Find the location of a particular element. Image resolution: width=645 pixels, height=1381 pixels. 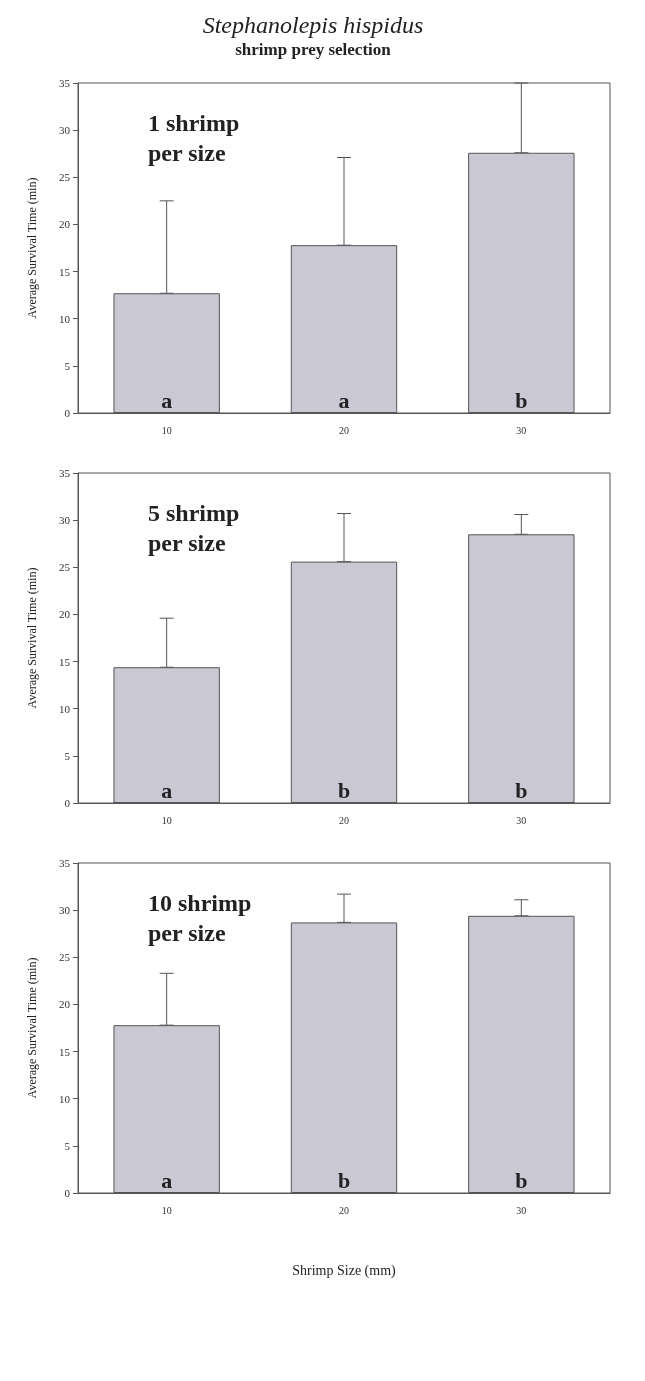

x-axis-title: Shrimp Size (mm) is located at coordinates (344, 1270).